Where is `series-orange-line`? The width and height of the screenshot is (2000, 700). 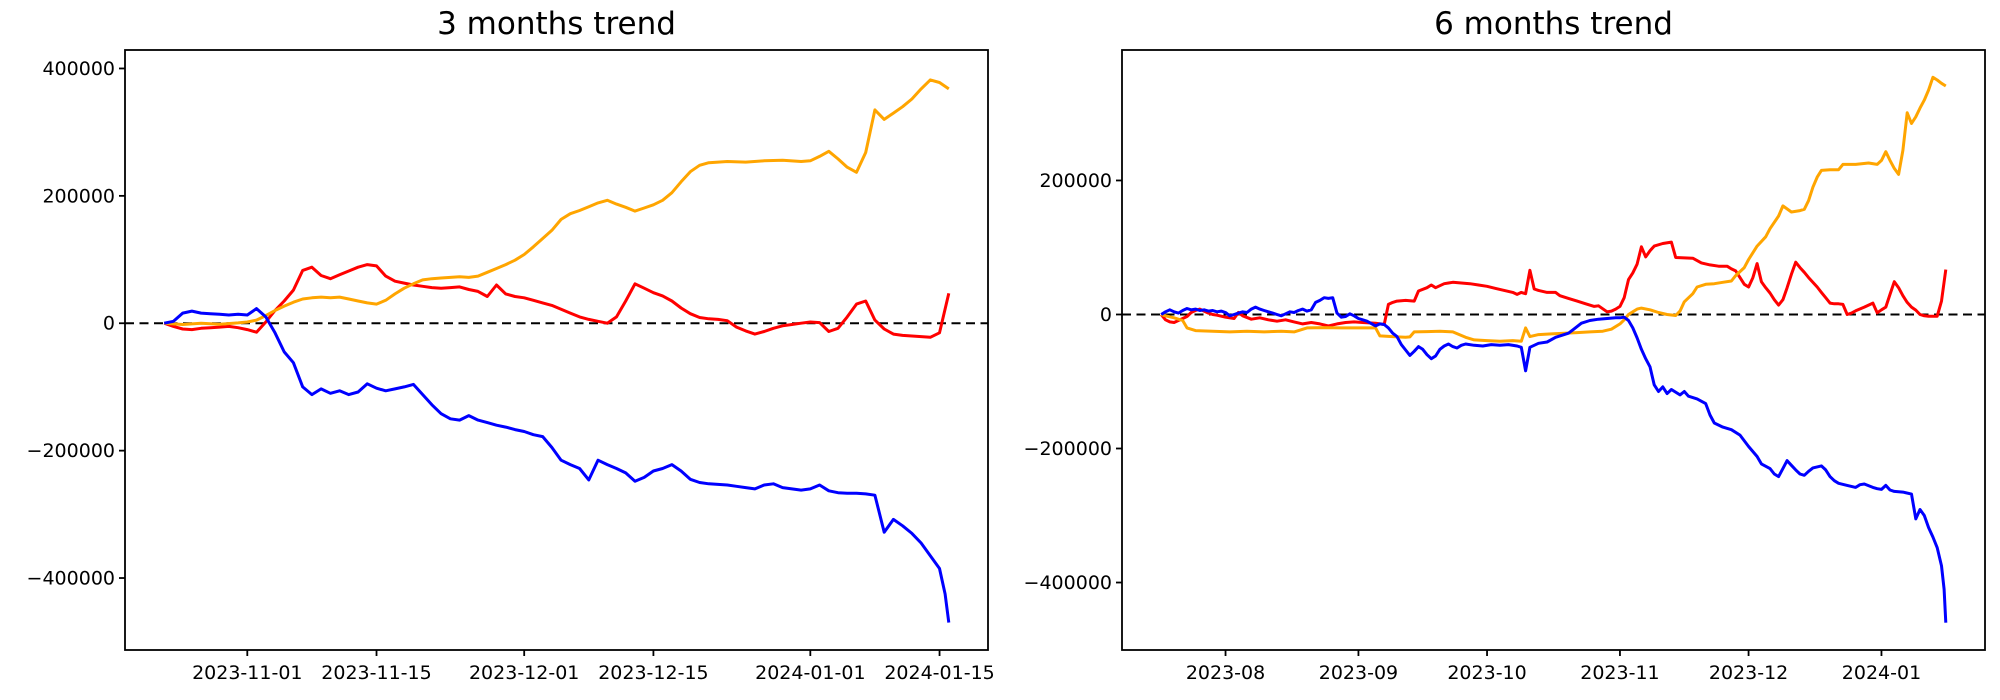 series-orange-line is located at coordinates (557, 202).